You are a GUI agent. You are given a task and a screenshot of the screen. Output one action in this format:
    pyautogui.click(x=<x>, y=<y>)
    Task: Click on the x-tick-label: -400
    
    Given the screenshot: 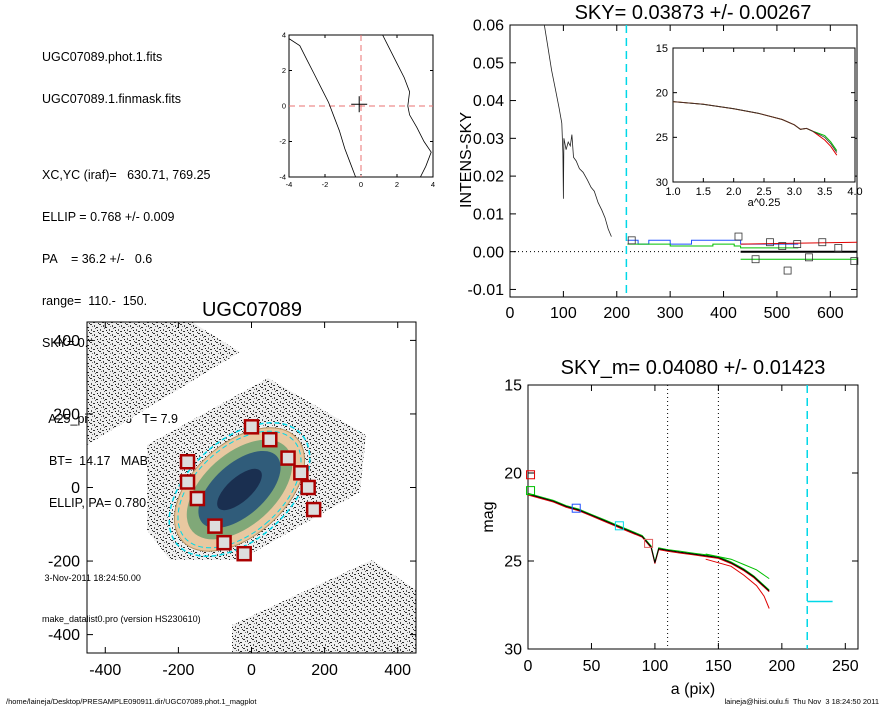 What is the action you would take?
    pyautogui.click(x=105, y=670)
    